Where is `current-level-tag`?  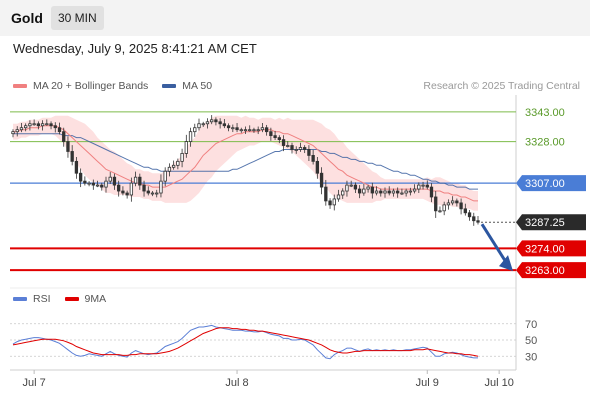 current-level-tag is located at coordinates (551, 183).